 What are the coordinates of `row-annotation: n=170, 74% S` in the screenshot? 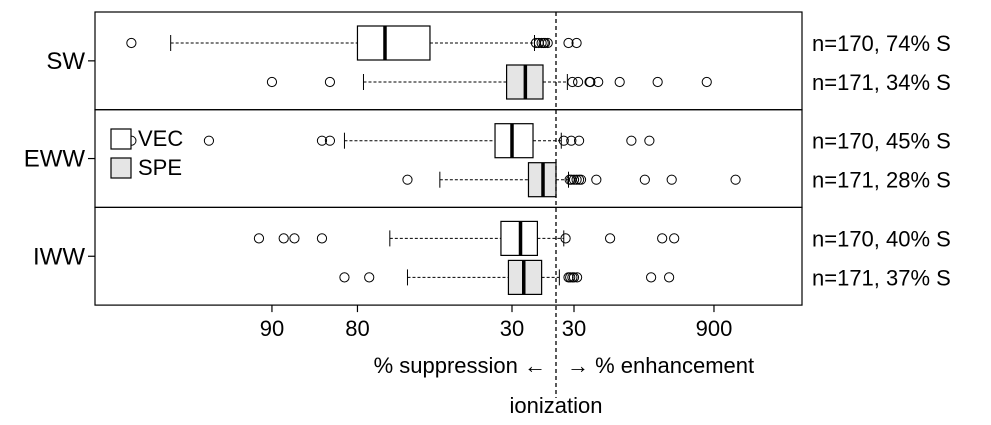 It's located at (881, 43).